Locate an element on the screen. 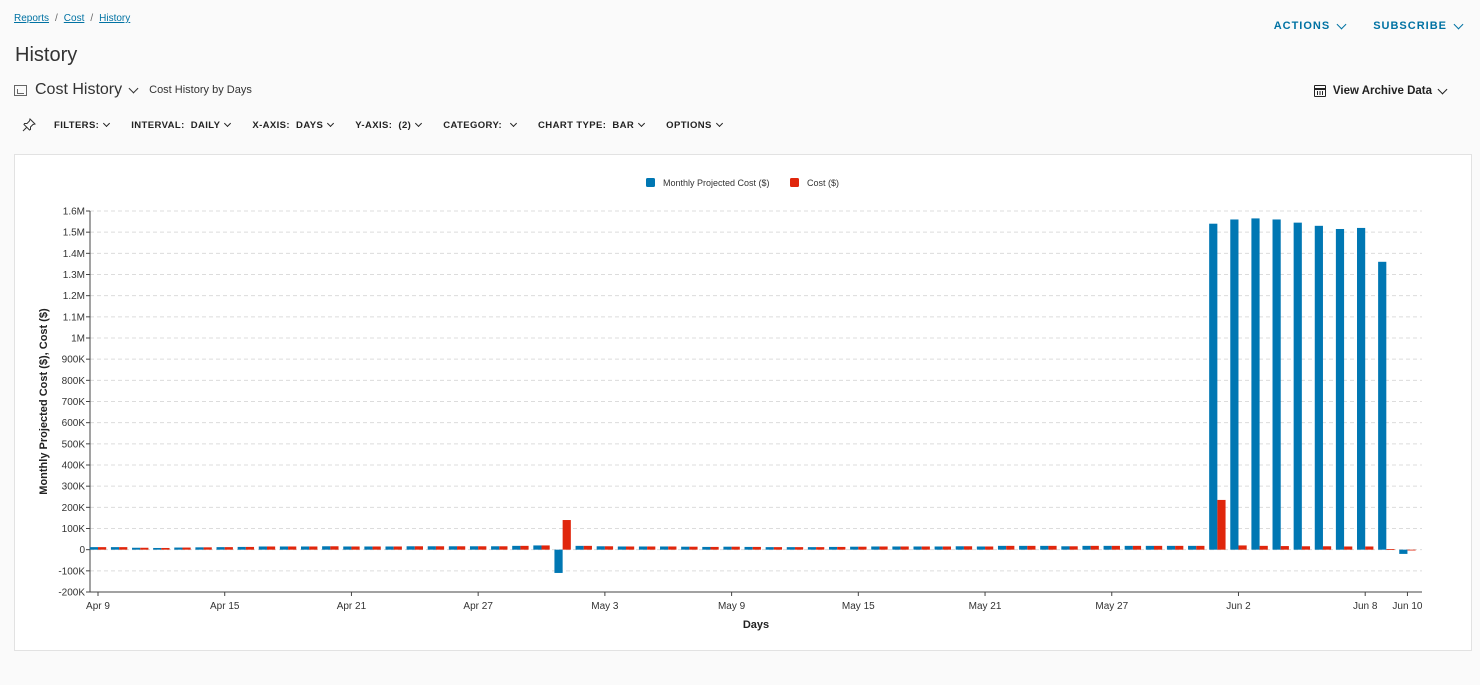 The width and height of the screenshot is (1480, 685). x-axis-dropdown: X-AXIS: DAYS is located at coordinates (293, 125).